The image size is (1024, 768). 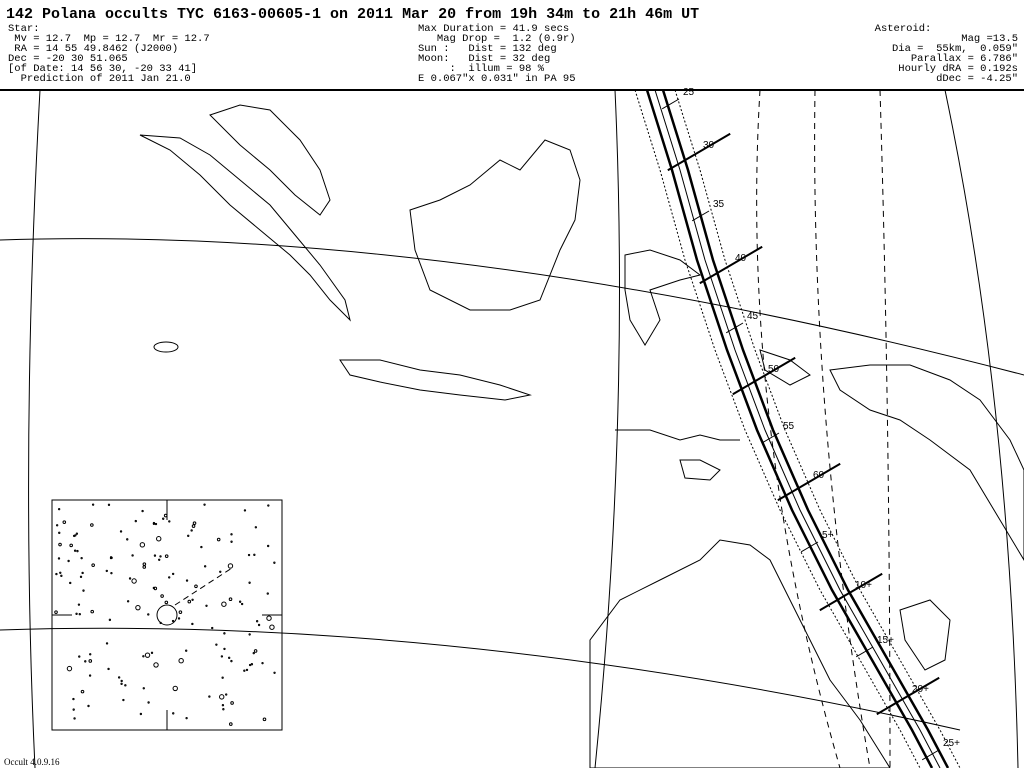 What do you see at coordinates (989, 39) in the screenshot?
I see `asteroid-info: Mag =13.5` at bounding box center [989, 39].